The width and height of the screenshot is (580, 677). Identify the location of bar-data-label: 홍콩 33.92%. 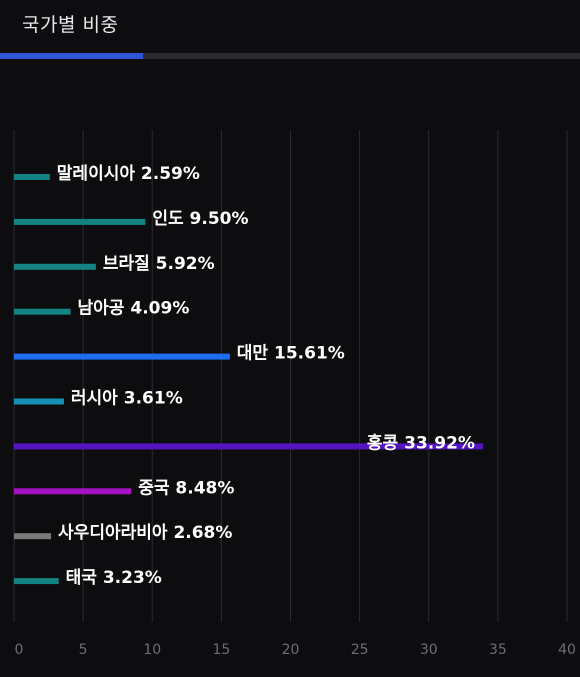
(421, 442).